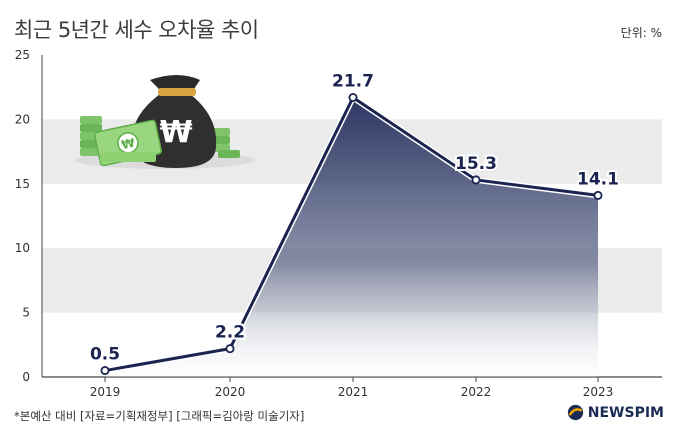 Image resolution: width=680 pixels, height=442 pixels. What do you see at coordinates (159, 416) in the screenshot?
I see `footnote: *본예산 대비 [자료=기획재정부] [그래픽=김아랑 미술기자]` at bounding box center [159, 416].